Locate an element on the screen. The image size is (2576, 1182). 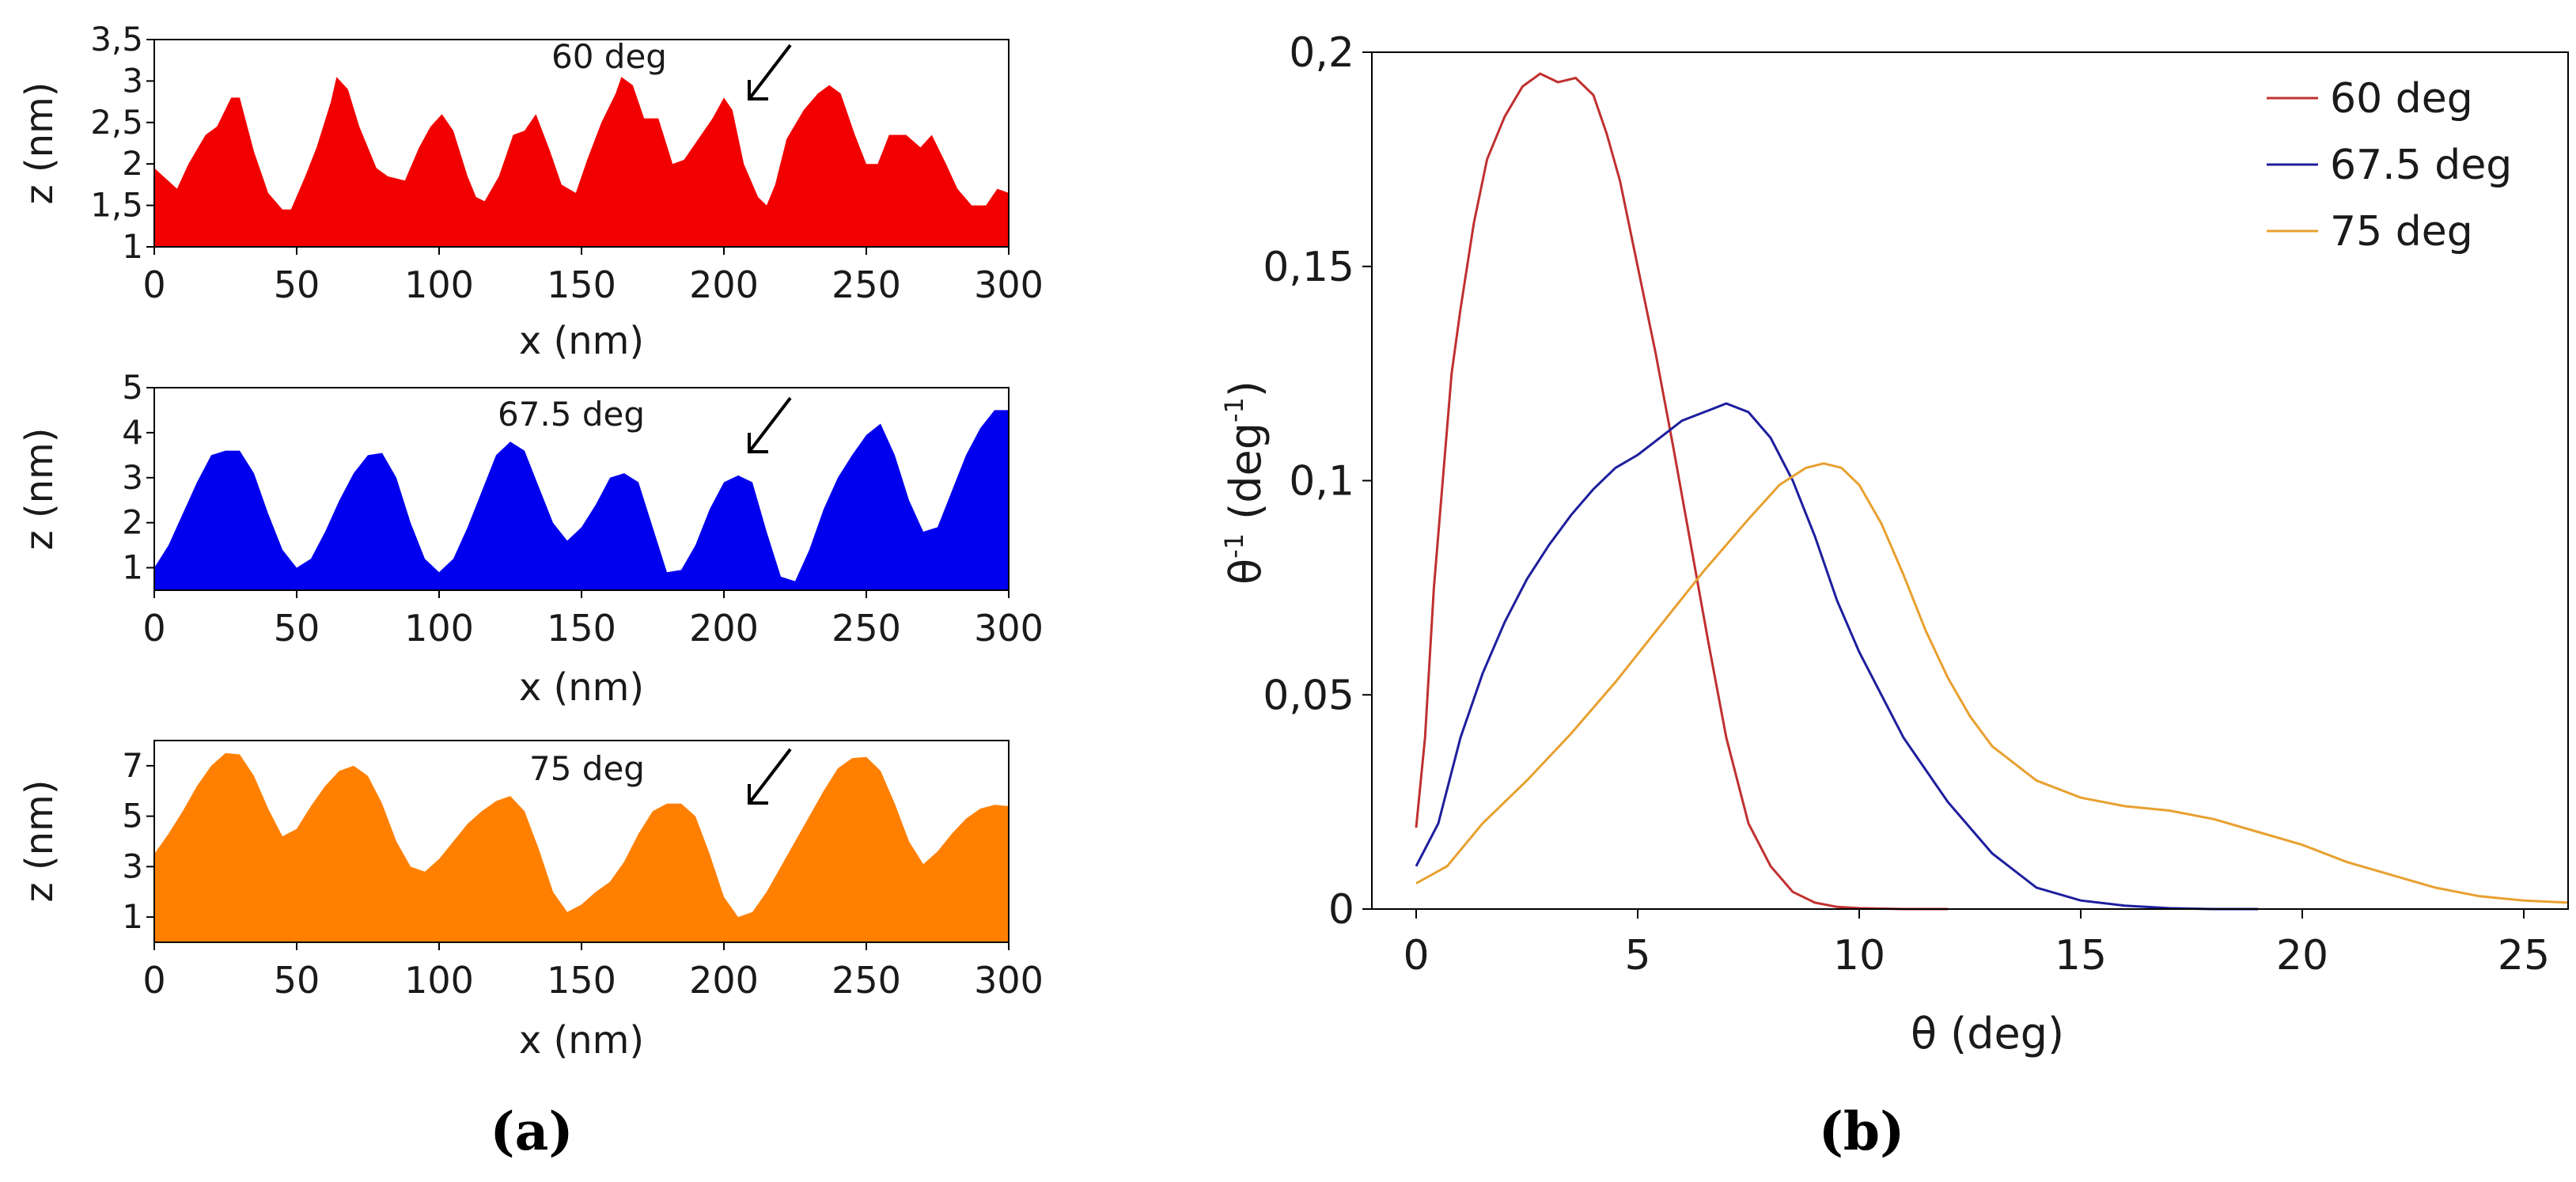
y-tick-label: 0,1 is located at coordinates (1321, 482).